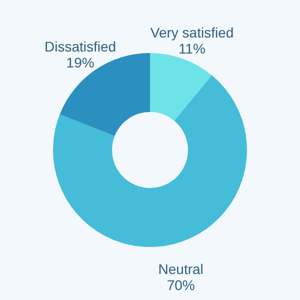 Image resolution: width=300 pixels, height=300 pixels. What do you see at coordinates (192, 32) in the screenshot?
I see `slice-label: Very satisfied` at bounding box center [192, 32].